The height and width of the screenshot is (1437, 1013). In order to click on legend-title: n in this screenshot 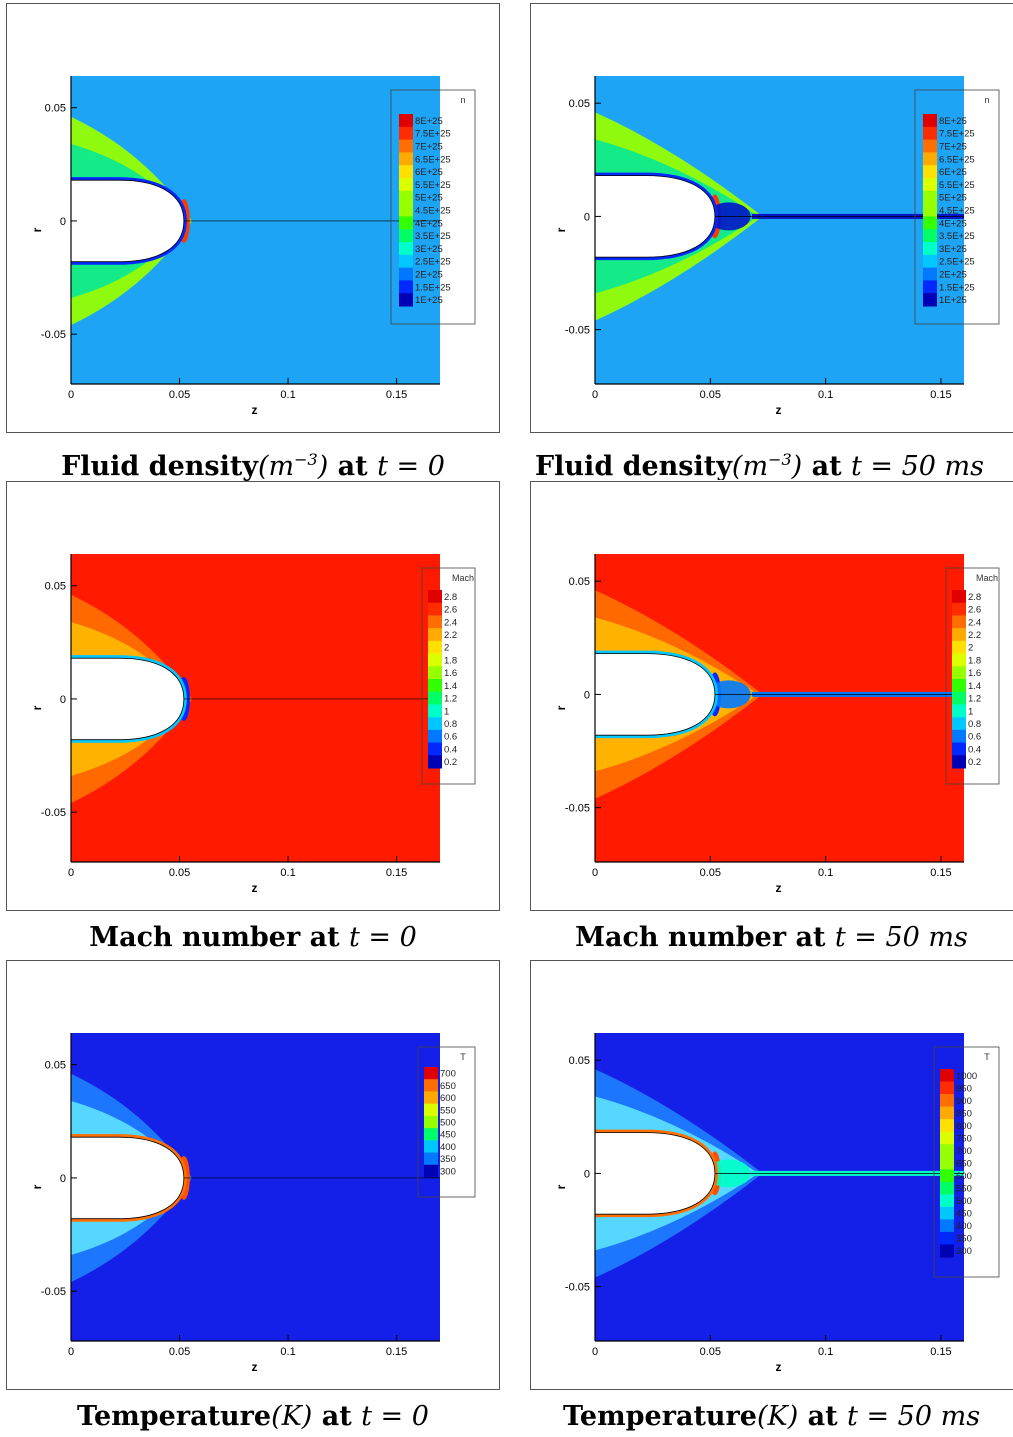, I will do `click(462, 100)`.